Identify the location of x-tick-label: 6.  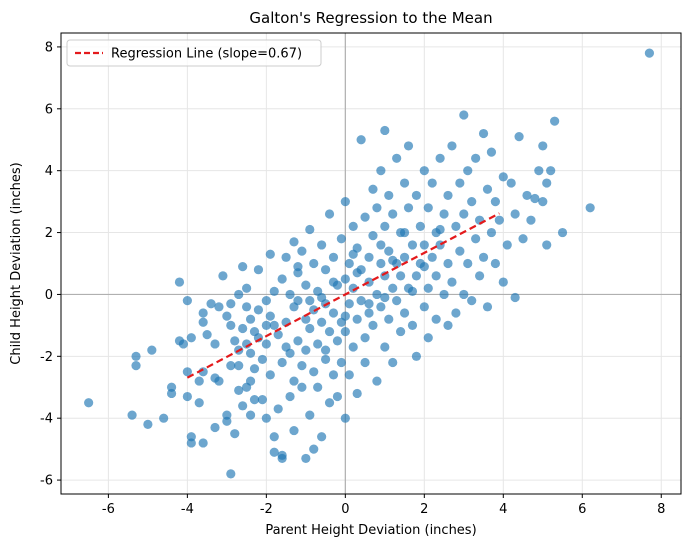
(582, 509).